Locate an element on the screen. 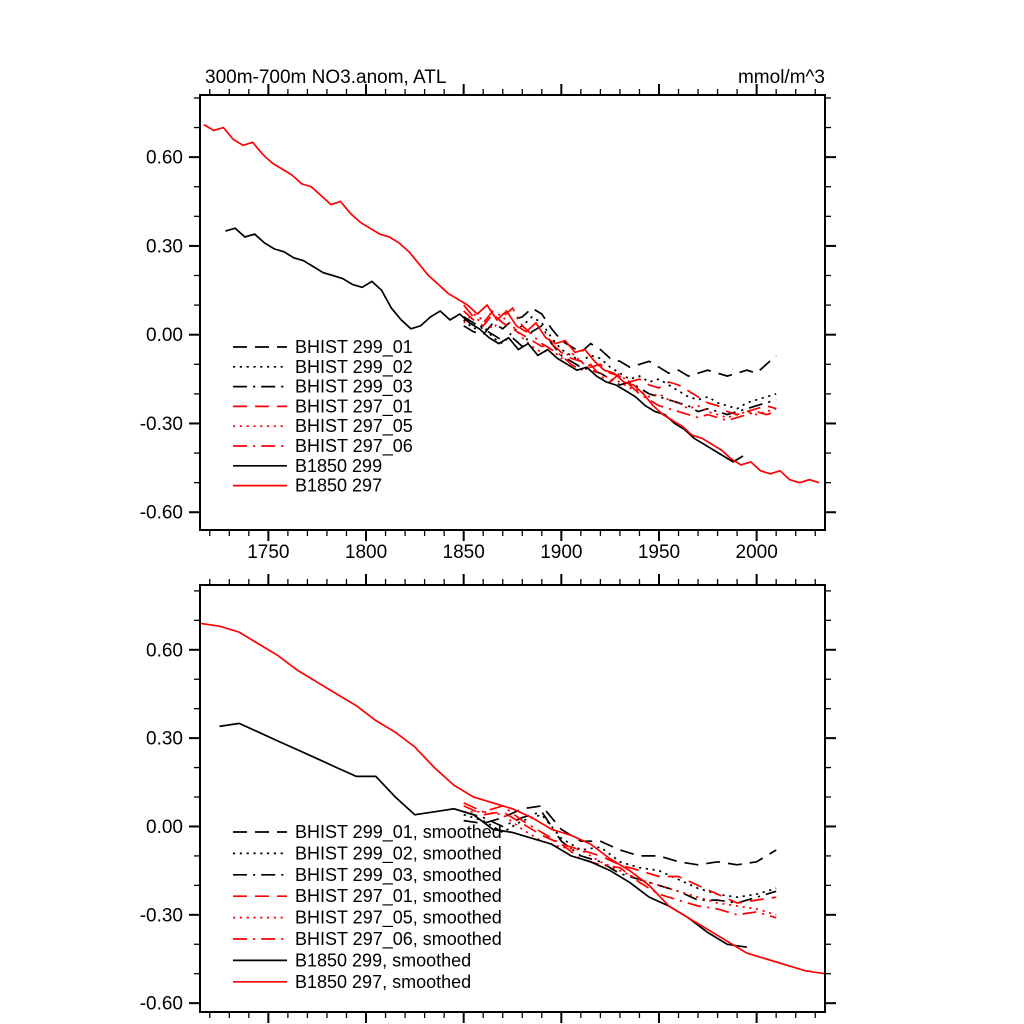 Image resolution: width=1024 pixels, height=1024 pixels. legend-label: BHIST 297_01 is located at coordinates (354, 406).